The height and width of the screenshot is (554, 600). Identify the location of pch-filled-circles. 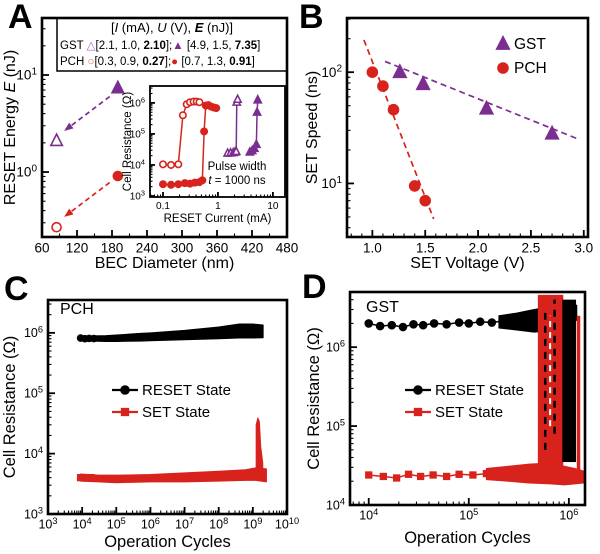
(190, 145).